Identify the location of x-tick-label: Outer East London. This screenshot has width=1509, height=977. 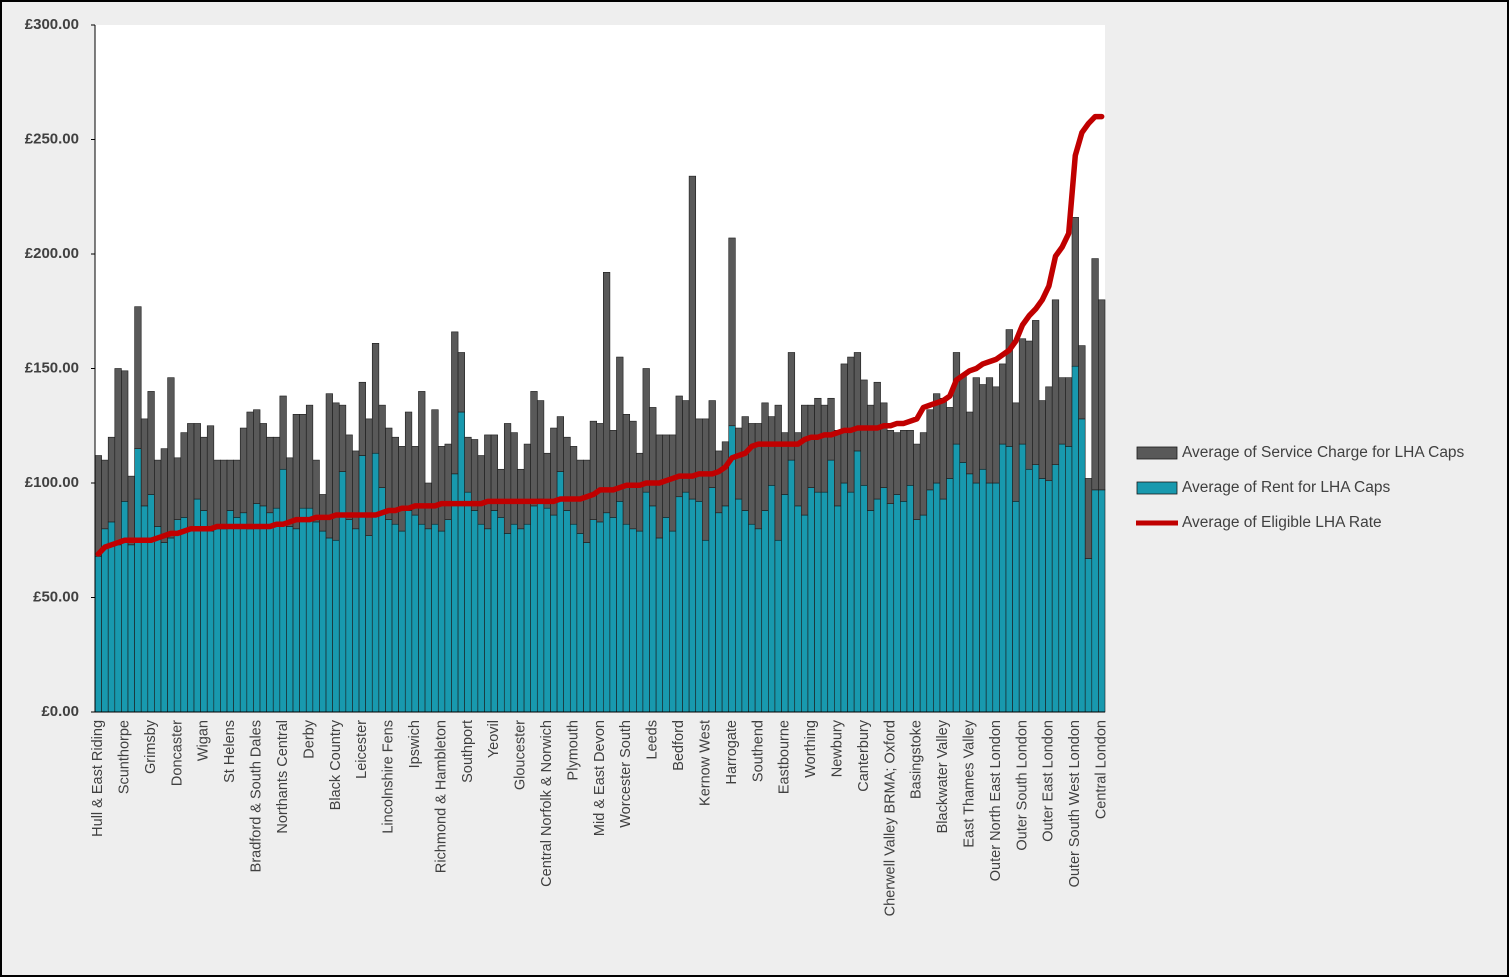
(1049, 781).